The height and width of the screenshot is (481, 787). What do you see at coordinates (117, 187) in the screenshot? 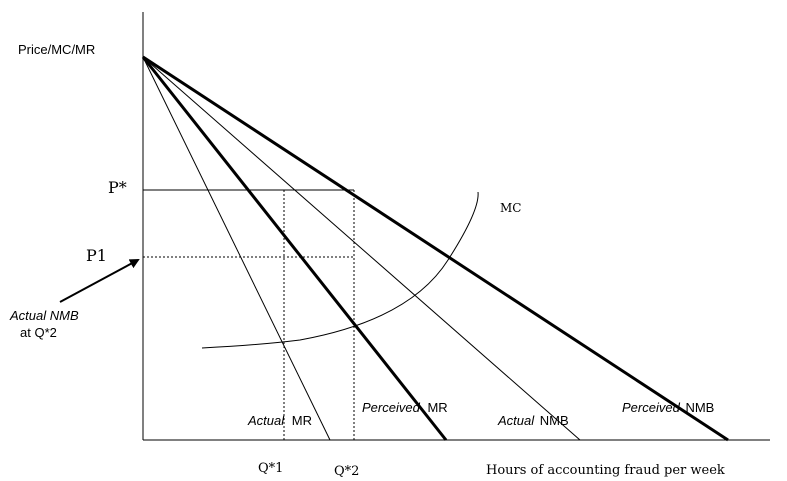
I see `p-star-label: P*` at bounding box center [117, 187].